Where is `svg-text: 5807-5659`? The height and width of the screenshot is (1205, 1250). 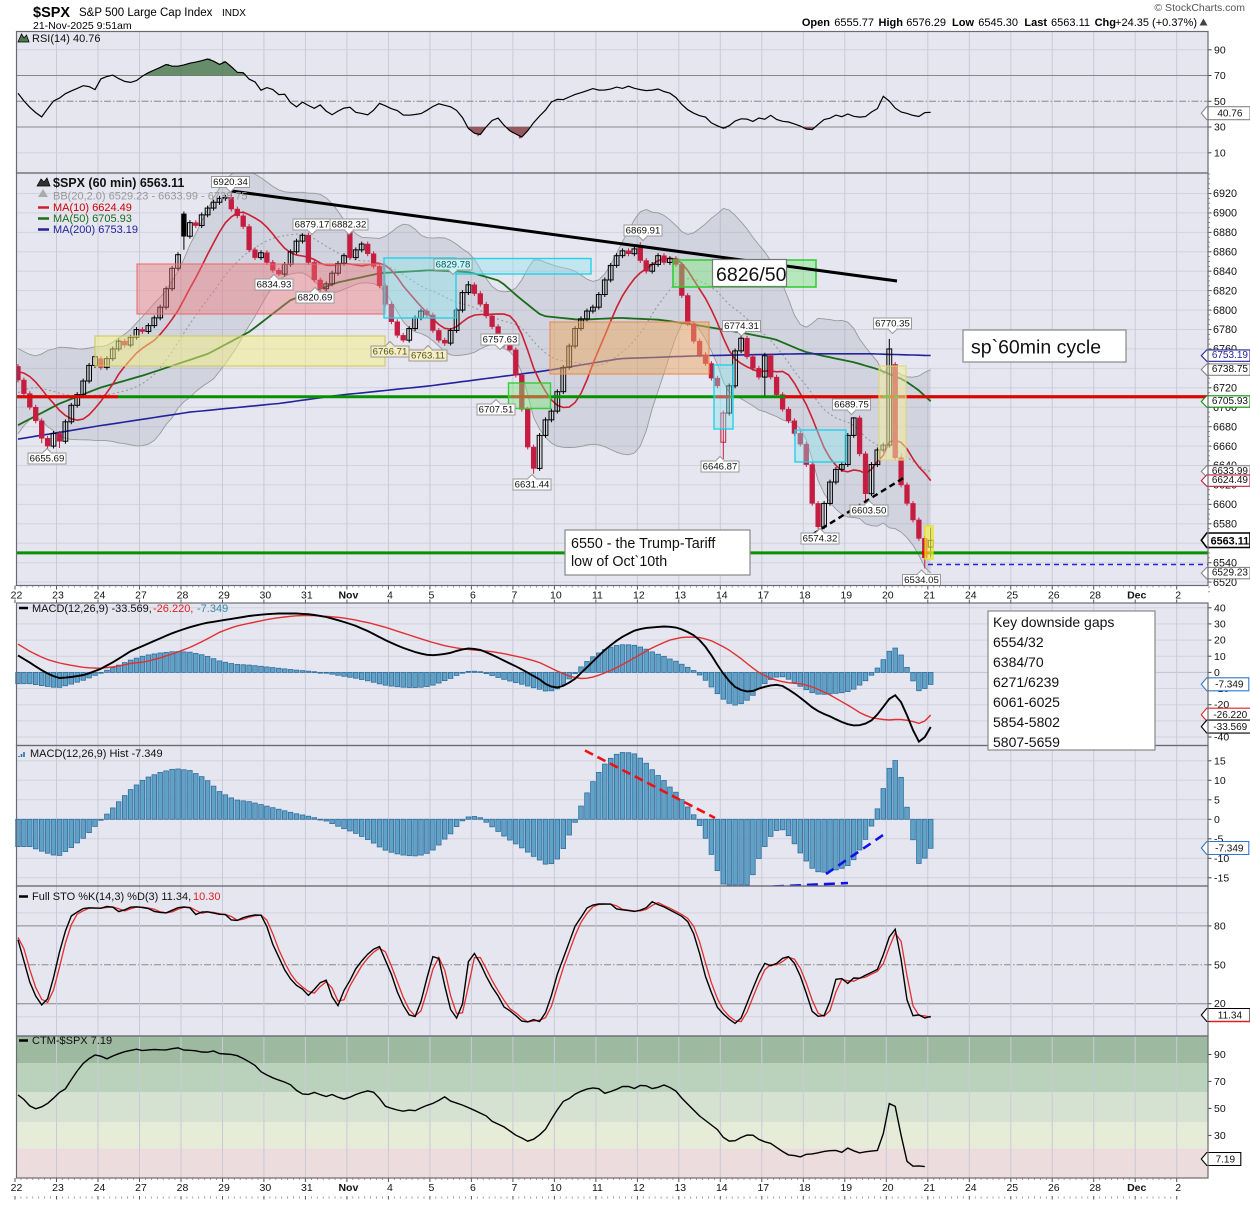 svg-text: 5807-5659 is located at coordinates (1026, 742).